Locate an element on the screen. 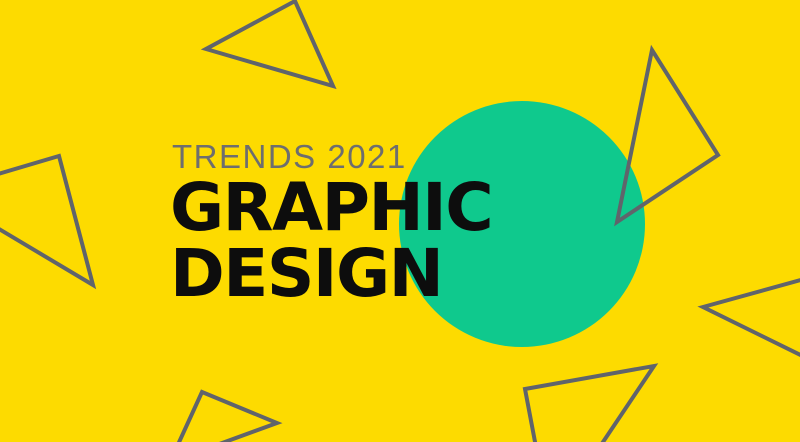 The width and height of the screenshot is (800, 442). poster-title: GRAPHIC DESIGN is located at coordinates (332, 241).